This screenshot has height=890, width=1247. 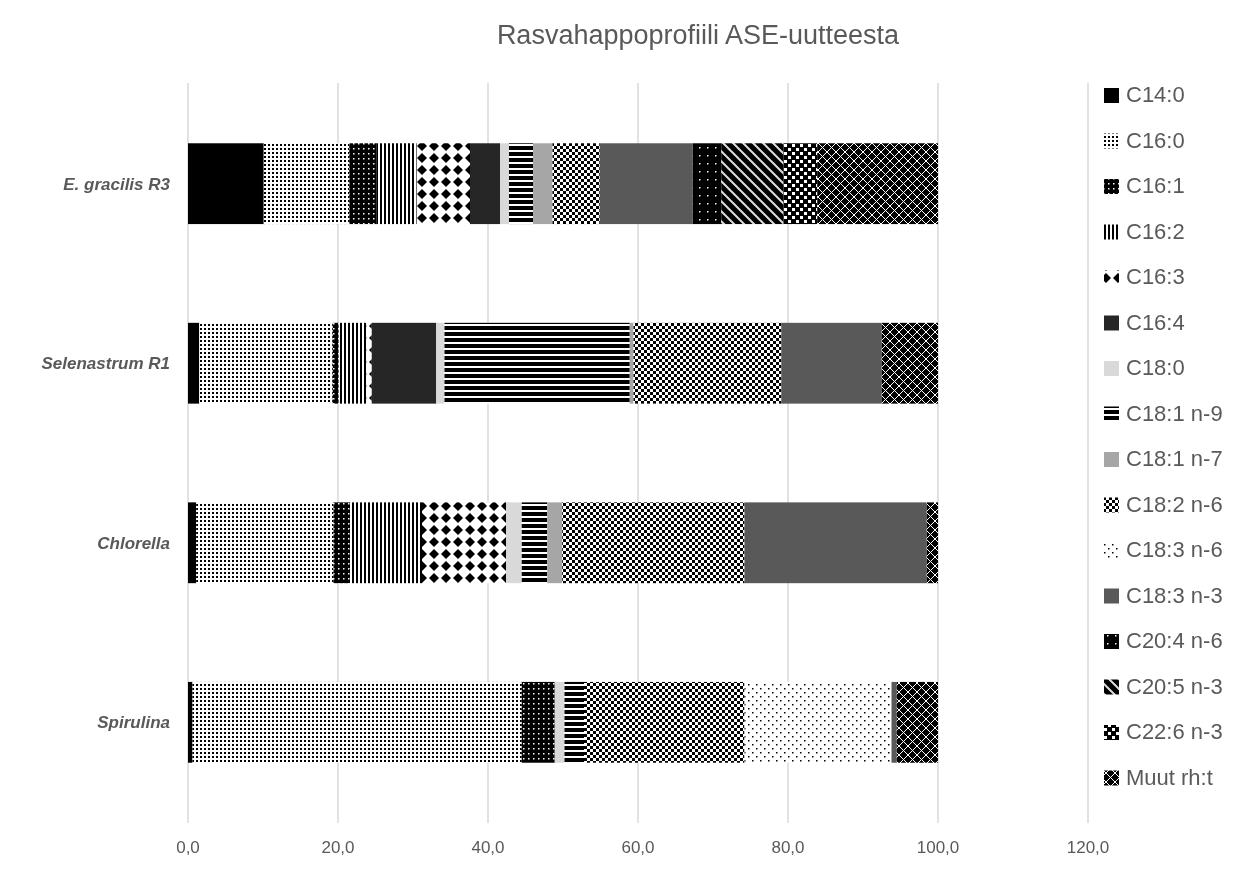 I want to click on x-tick-label: 0,0, so click(x=188, y=847).